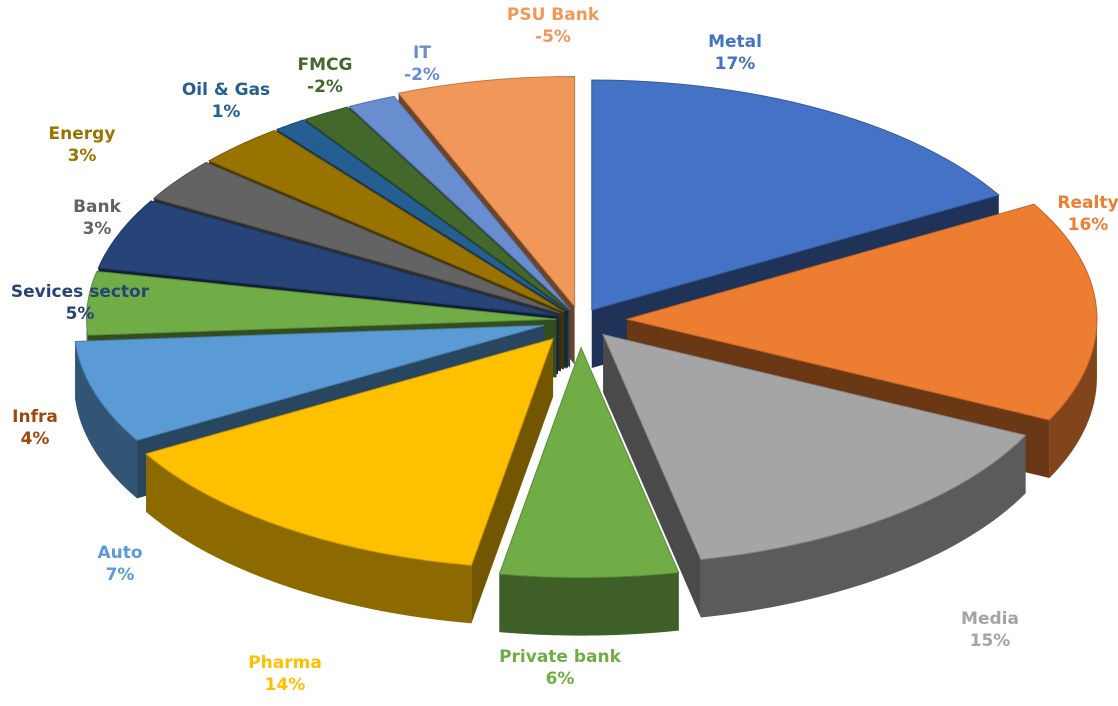  I want to click on pie-slice-private-bank, so click(589, 491).